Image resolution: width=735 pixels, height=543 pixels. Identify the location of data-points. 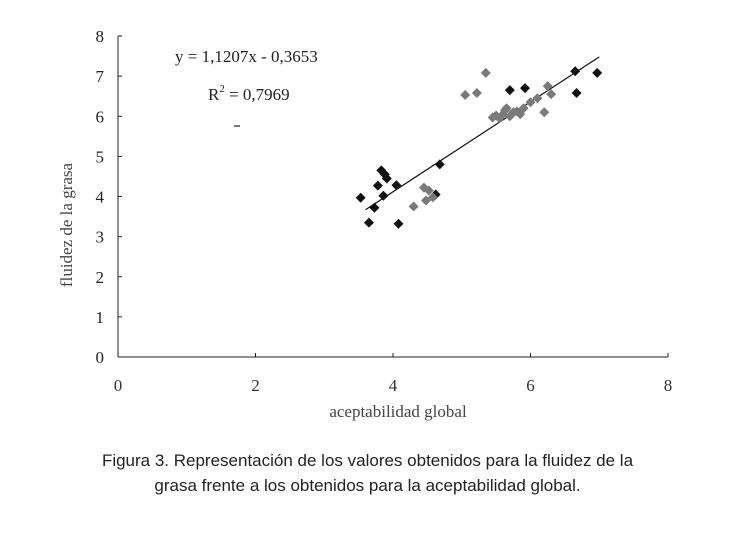
(479, 147).